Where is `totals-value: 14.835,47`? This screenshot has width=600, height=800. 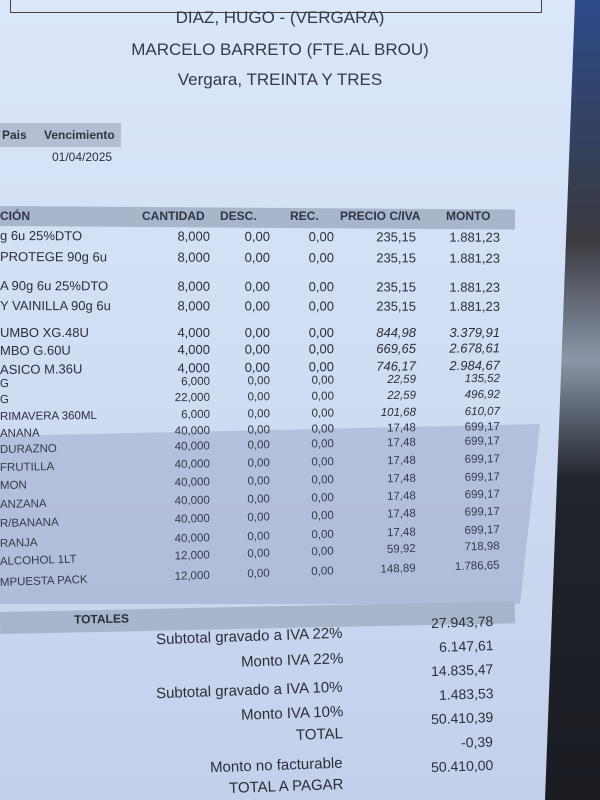 totals-value: 14.835,47 is located at coordinates (462, 670).